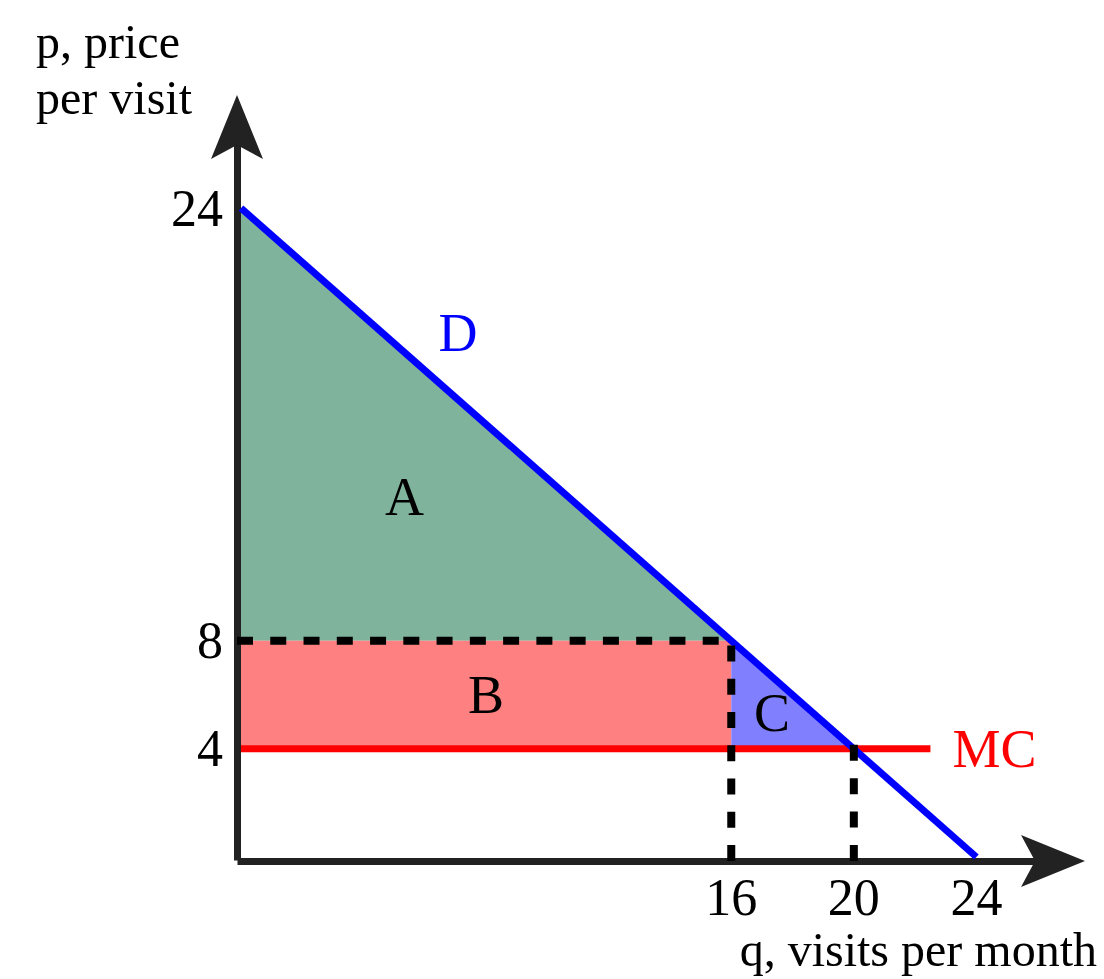 This screenshot has height=979, width=1104. What do you see at coordinates (114, 69) in the screenshot?
I see `y-axis-title: p, price per visit` at bounding box center [114, 69].